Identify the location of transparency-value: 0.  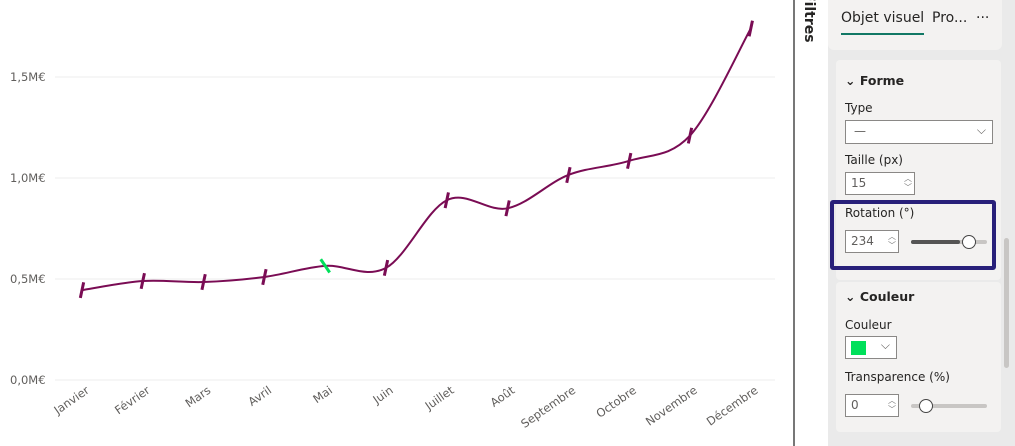
(855, 405).